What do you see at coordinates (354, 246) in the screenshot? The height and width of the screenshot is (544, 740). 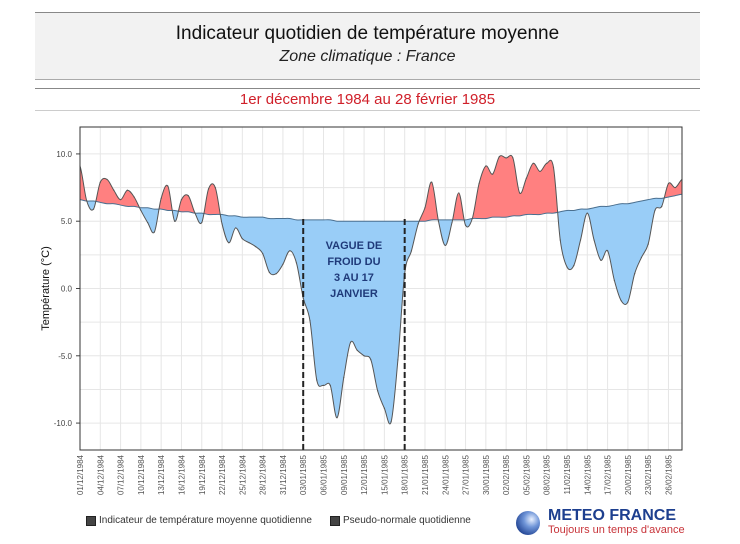 I see `cold-wave-annotation: VAGUE DE` at bounding box center [354, 246].